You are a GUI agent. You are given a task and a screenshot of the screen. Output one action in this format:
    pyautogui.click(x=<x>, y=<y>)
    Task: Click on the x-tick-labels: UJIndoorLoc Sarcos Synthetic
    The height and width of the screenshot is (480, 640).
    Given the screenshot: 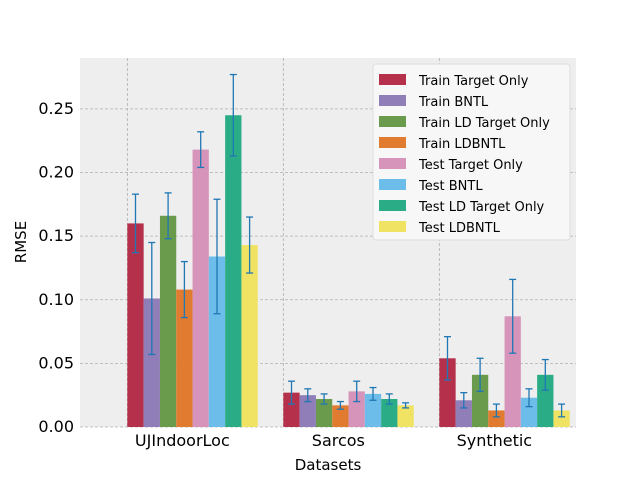 What is the action you would take?
    pyautogui.click(x=333, y=440)
    